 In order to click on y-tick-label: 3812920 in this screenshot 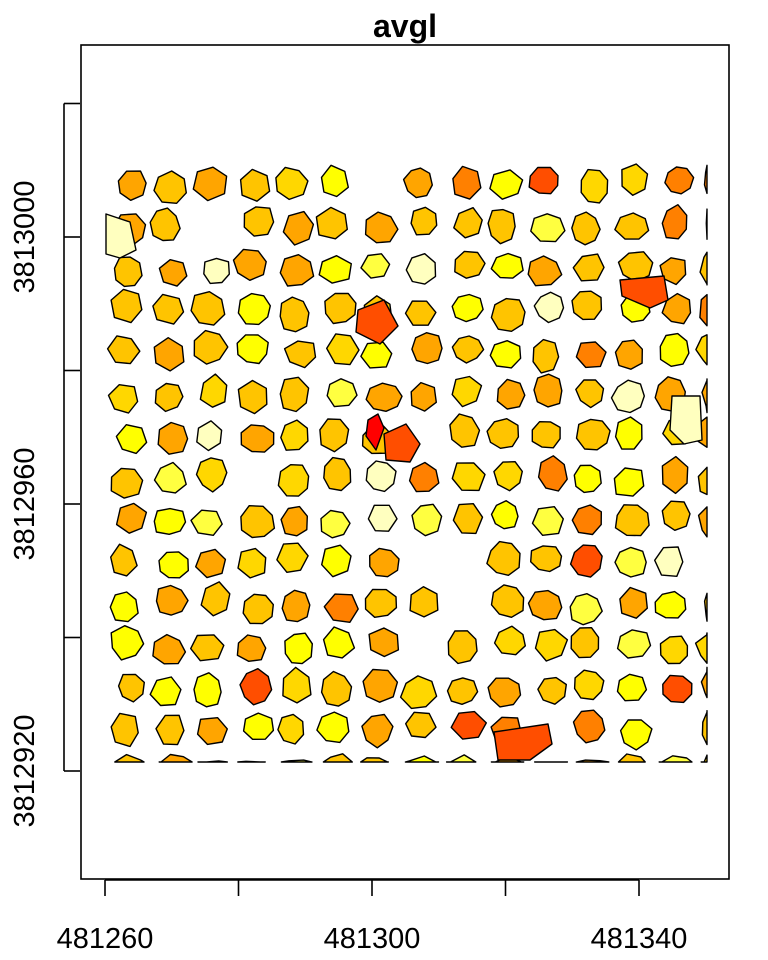, I will do `click(25, 771)`.